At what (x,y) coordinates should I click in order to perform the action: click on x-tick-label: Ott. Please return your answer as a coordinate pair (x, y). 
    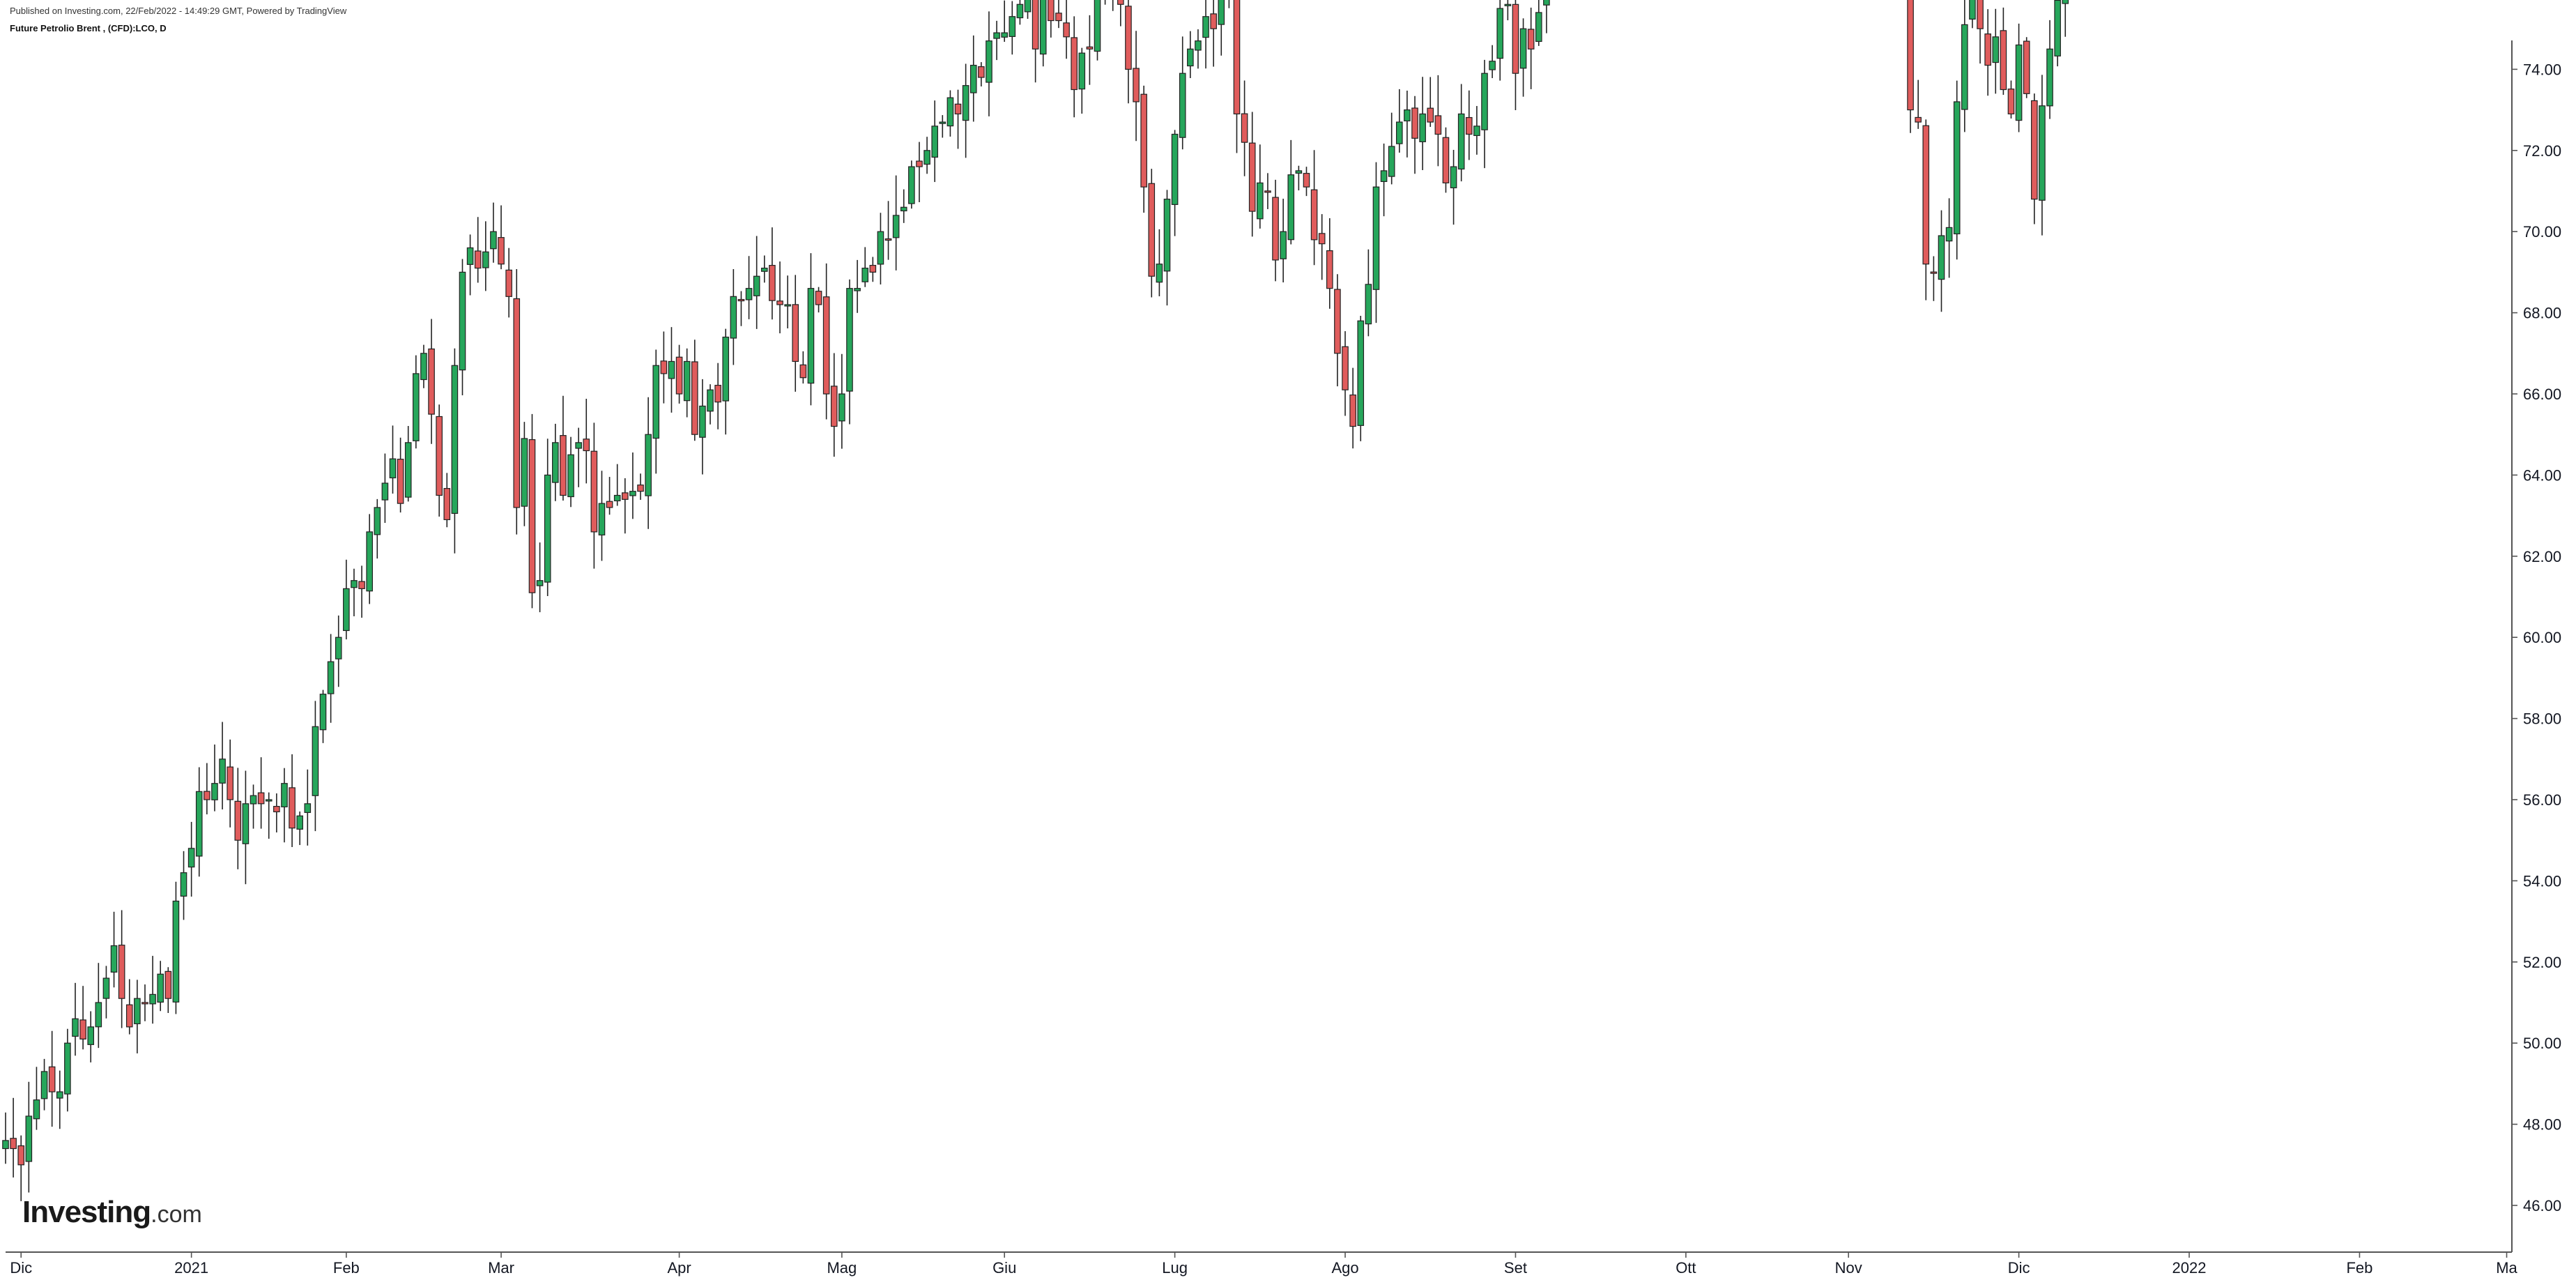
    Looking at the image, I should click on (1686, 1268).